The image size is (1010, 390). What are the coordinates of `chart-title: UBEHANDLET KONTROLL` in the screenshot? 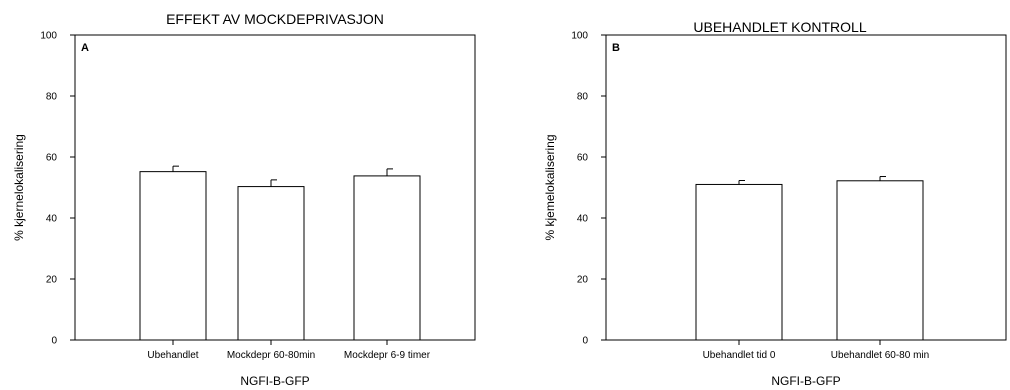 It's located at (779, 27).